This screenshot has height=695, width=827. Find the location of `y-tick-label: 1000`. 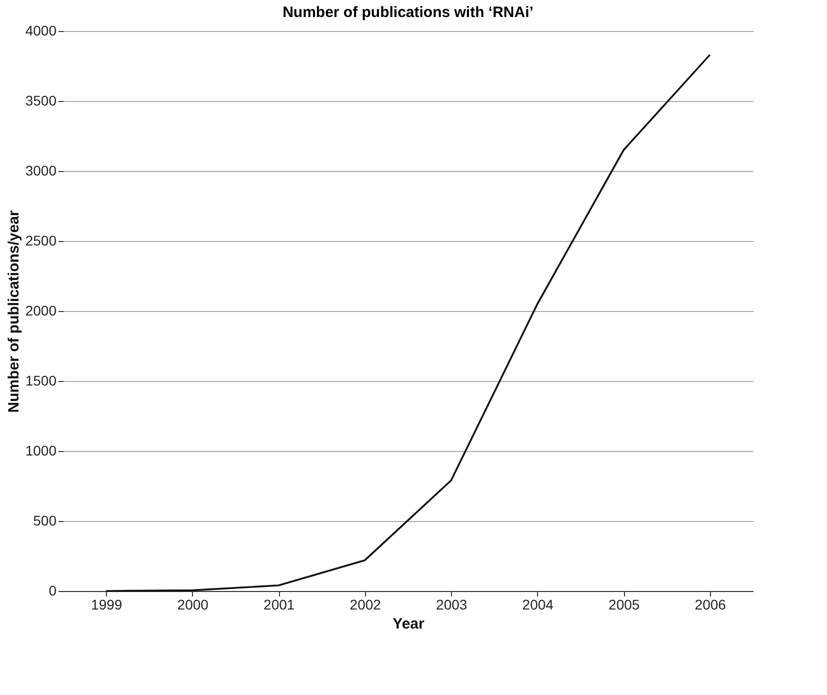

y-tick-label: 1000 is located at coordinates (41, 450).